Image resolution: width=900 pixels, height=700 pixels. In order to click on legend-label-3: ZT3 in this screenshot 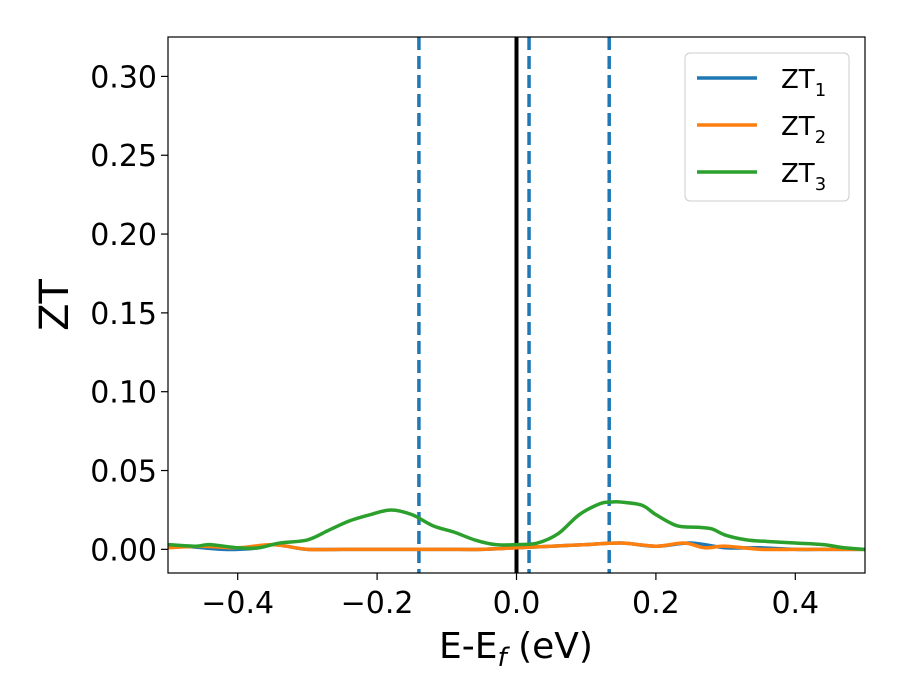, I will do `click(803, 177)`.